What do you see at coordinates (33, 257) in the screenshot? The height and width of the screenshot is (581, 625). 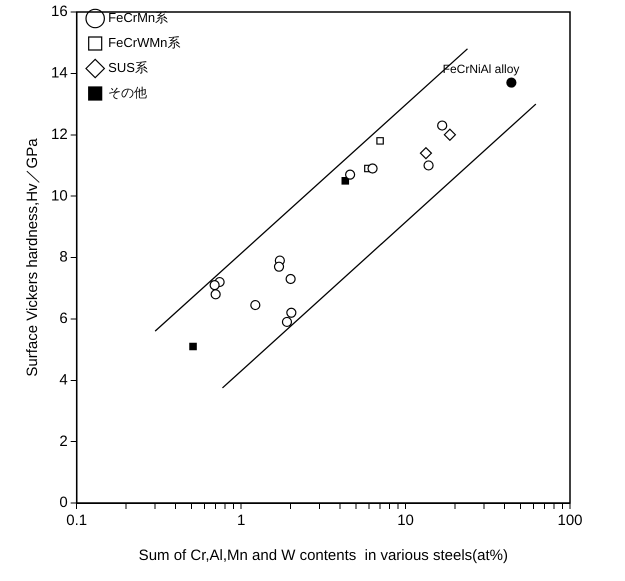 I see `y-axis-title: Surface Vickers hardness,Hv／GPa` at bounding box center [33, 257].